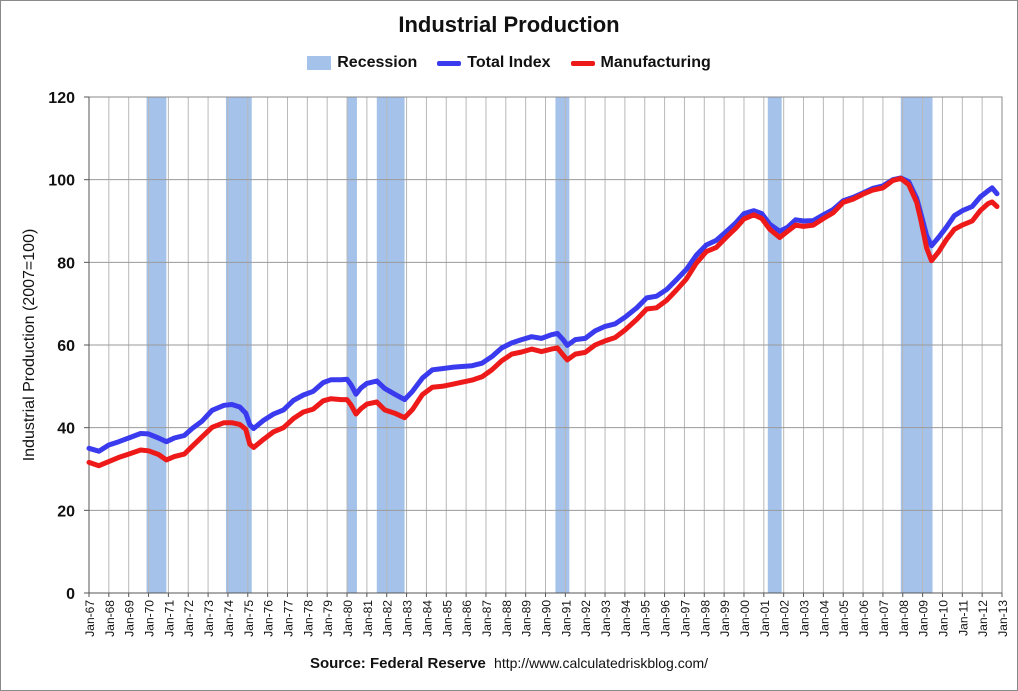 This screenshot has height=691, width=1018. Describe the element at coordinates (655, 62) in the screenshot. I see `legend-label-manufacturing: Manufacturing` at that location.